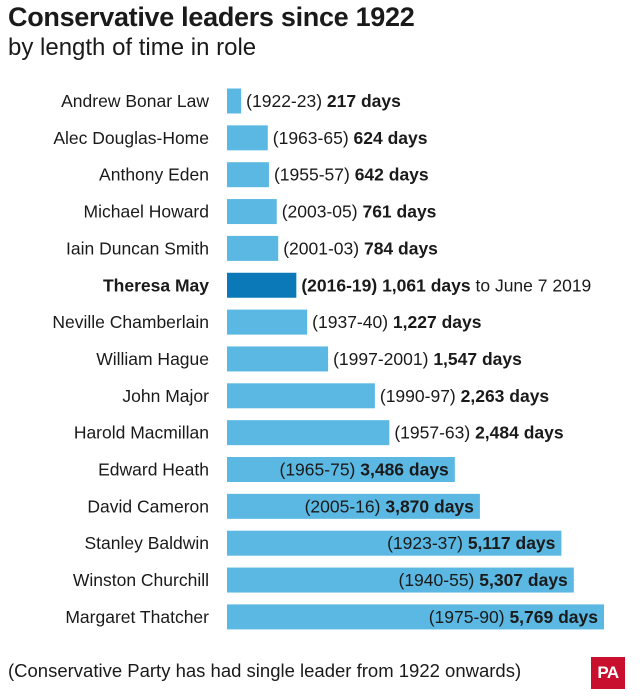 This screenshot has width=640, height=697. Describe the element at coordinates (211, 17) in the screenshot. I see `chart-title: Conservative leaders since 1922` at that location.